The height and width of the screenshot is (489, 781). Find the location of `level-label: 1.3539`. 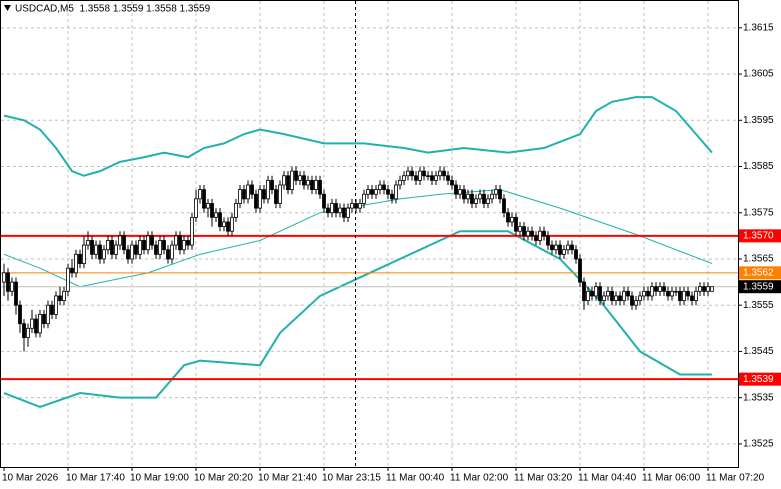

level-label: 1.3539 is located at coordinates (758, 379).